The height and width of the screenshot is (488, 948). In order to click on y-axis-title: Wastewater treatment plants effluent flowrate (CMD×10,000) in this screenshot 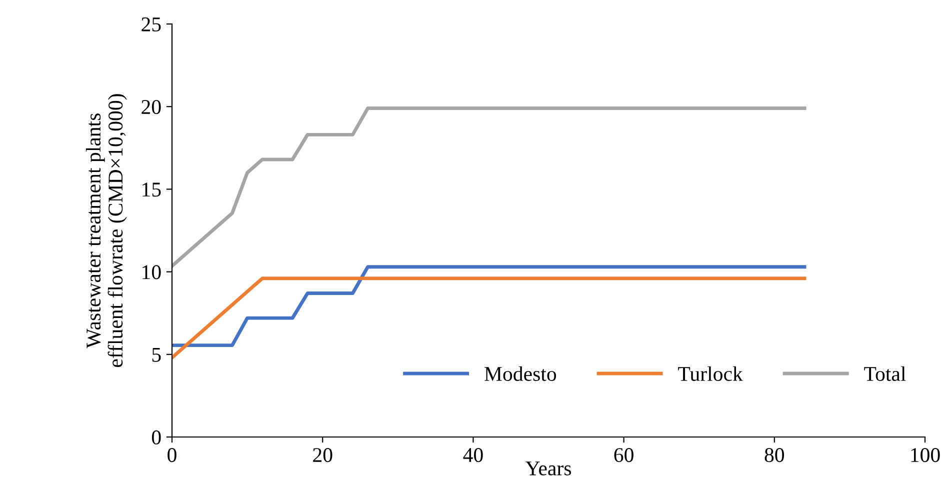, I will do `click(106, 230)`.